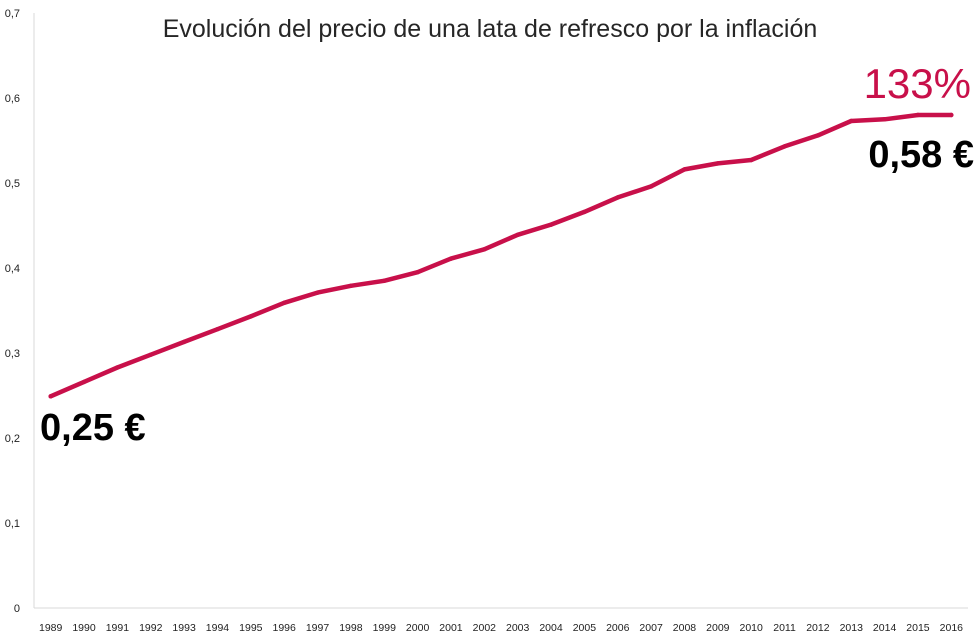 The width and height of the screenshot is (980, 638). I want to click on x-tick-label: 2001, so click(451, 628).